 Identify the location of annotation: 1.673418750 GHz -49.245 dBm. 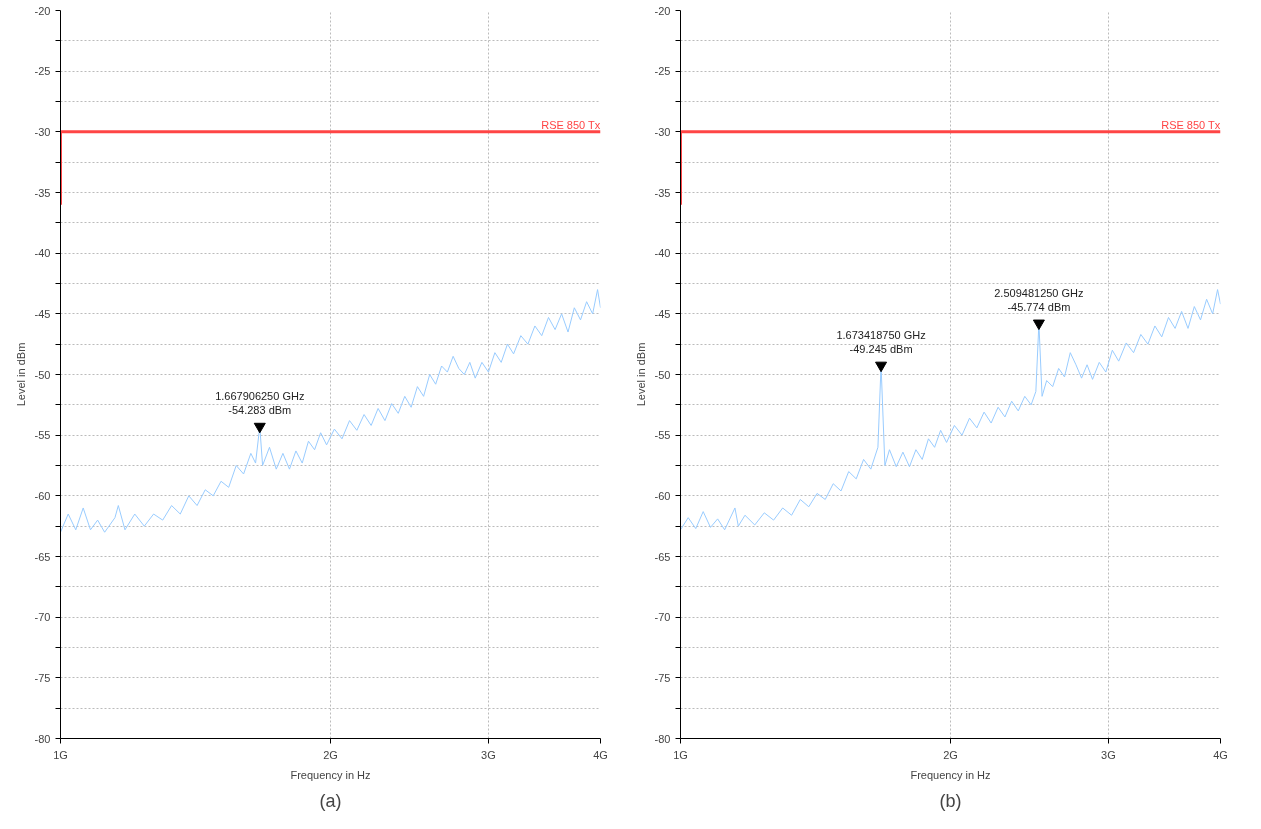
(881, 342).